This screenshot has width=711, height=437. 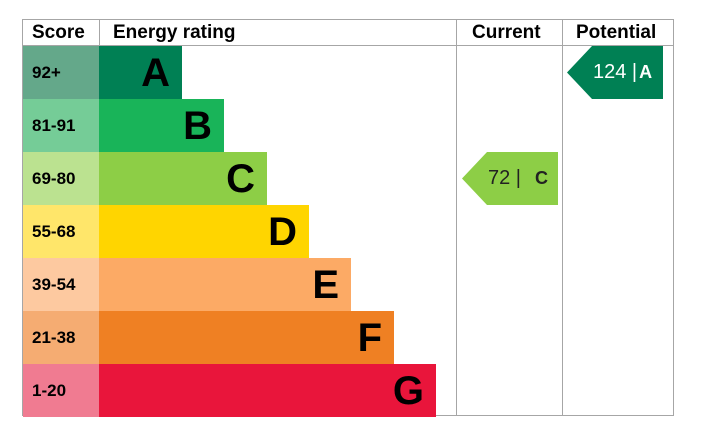 I want to click on rating-letter-d: D, so click(x=282, y=232).